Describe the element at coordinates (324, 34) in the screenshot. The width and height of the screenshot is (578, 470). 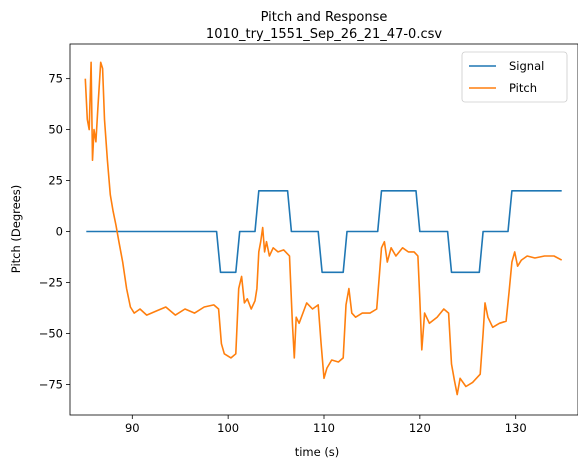
I see `chart-subtitle: 1010_try_1551_Sep_26_21_47-0.csv` at that location.